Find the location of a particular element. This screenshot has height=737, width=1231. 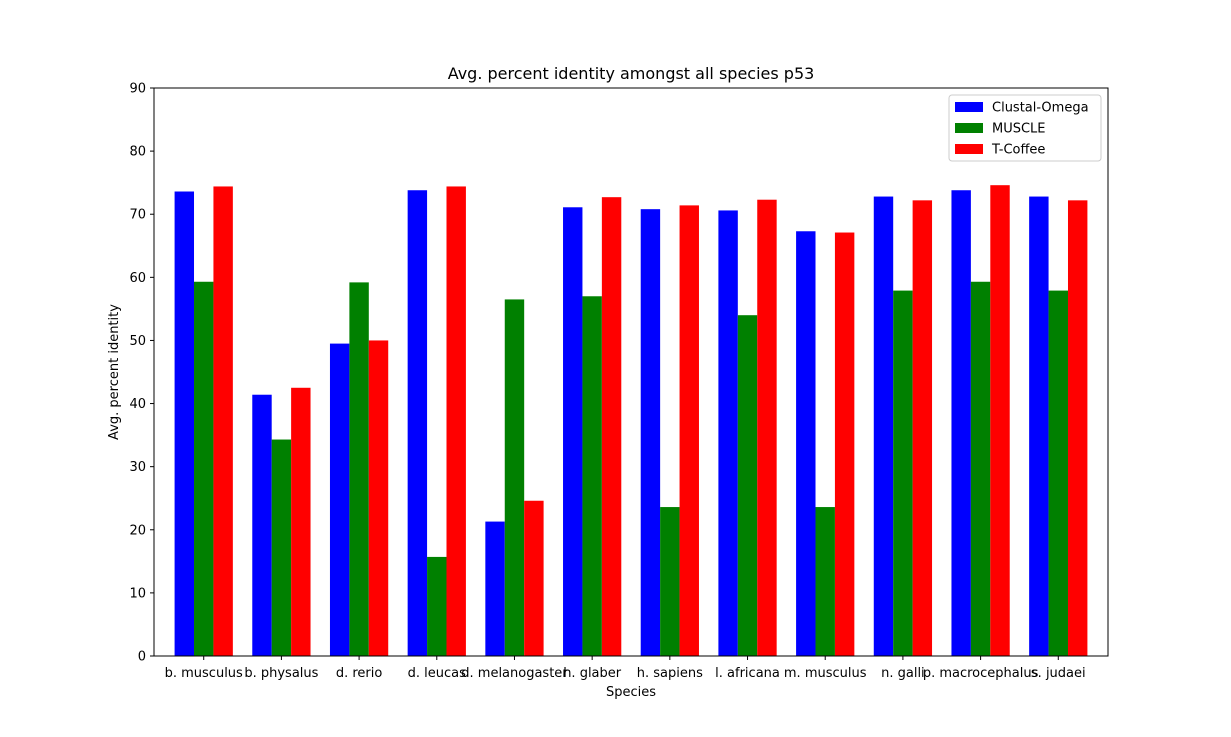

y-axis-label: Avg. percent identity is located at coordinates (114, 372).